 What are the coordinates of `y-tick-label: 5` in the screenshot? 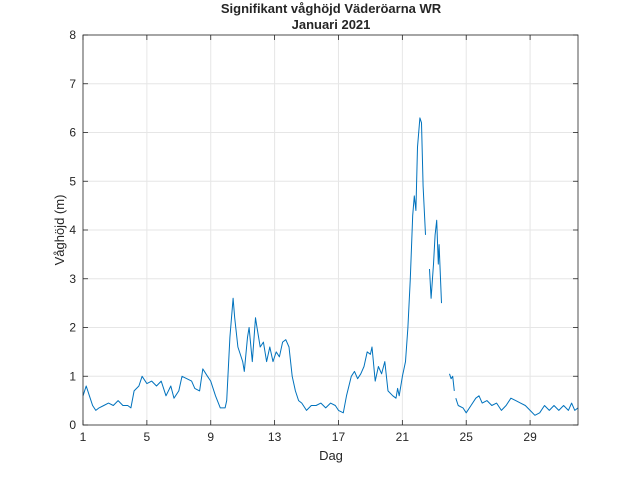 It's located at (72, 181).